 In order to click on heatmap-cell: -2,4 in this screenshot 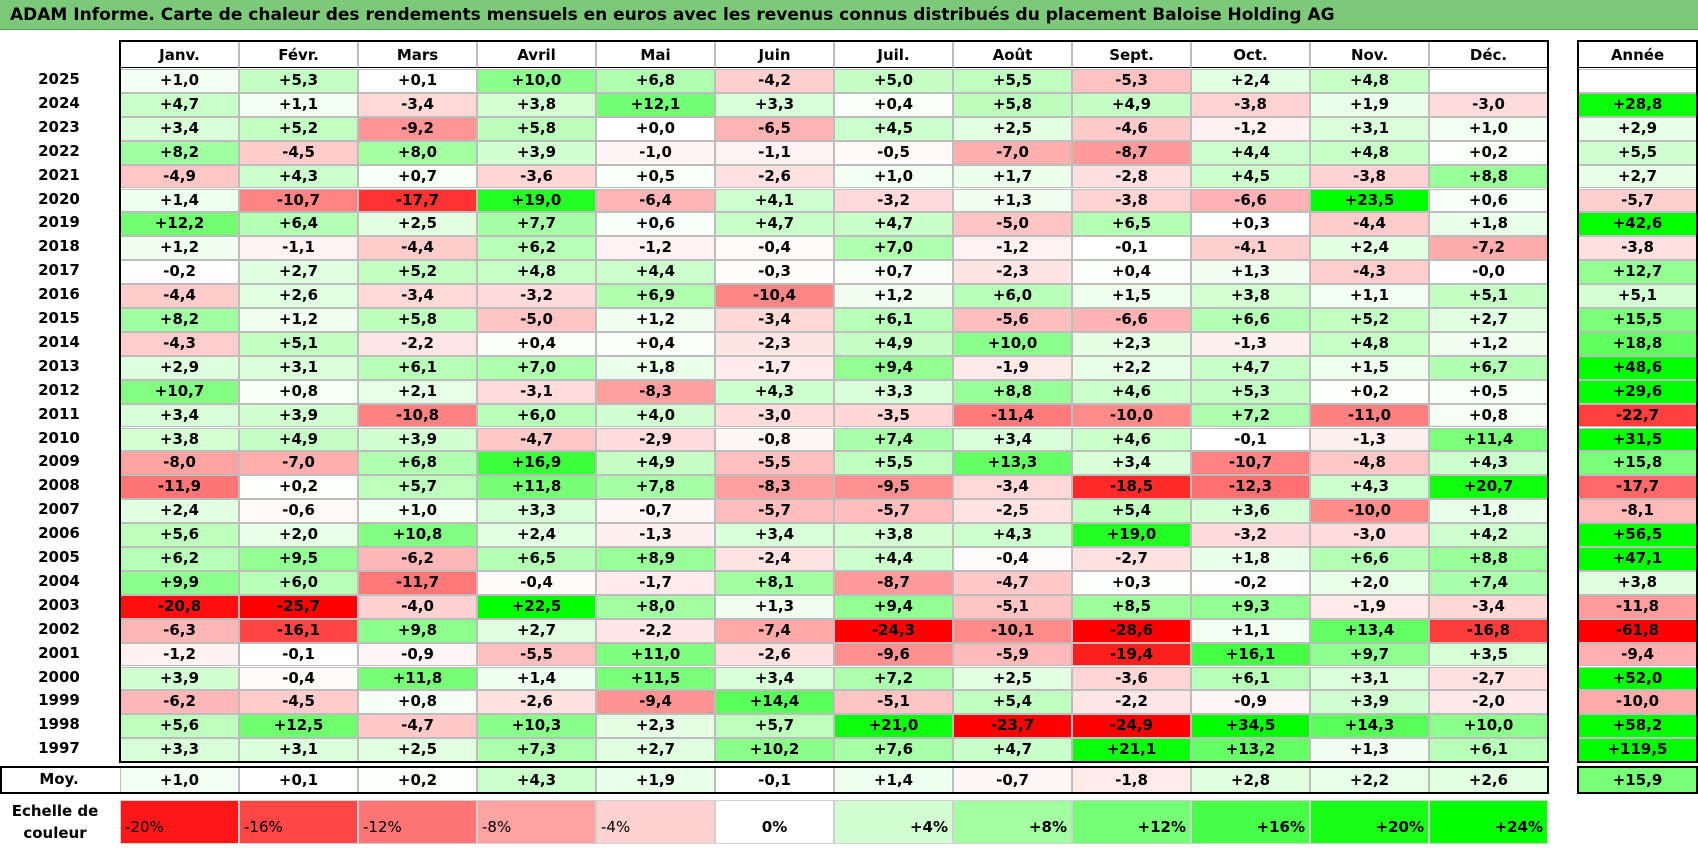, I will do `click(774, 559)`.